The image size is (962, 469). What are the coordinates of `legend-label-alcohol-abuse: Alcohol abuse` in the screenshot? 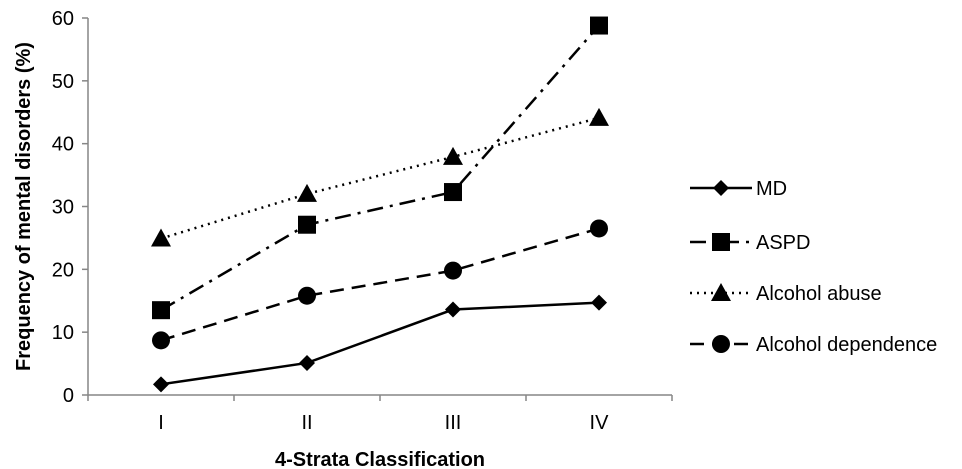 It's located at (819, 294).